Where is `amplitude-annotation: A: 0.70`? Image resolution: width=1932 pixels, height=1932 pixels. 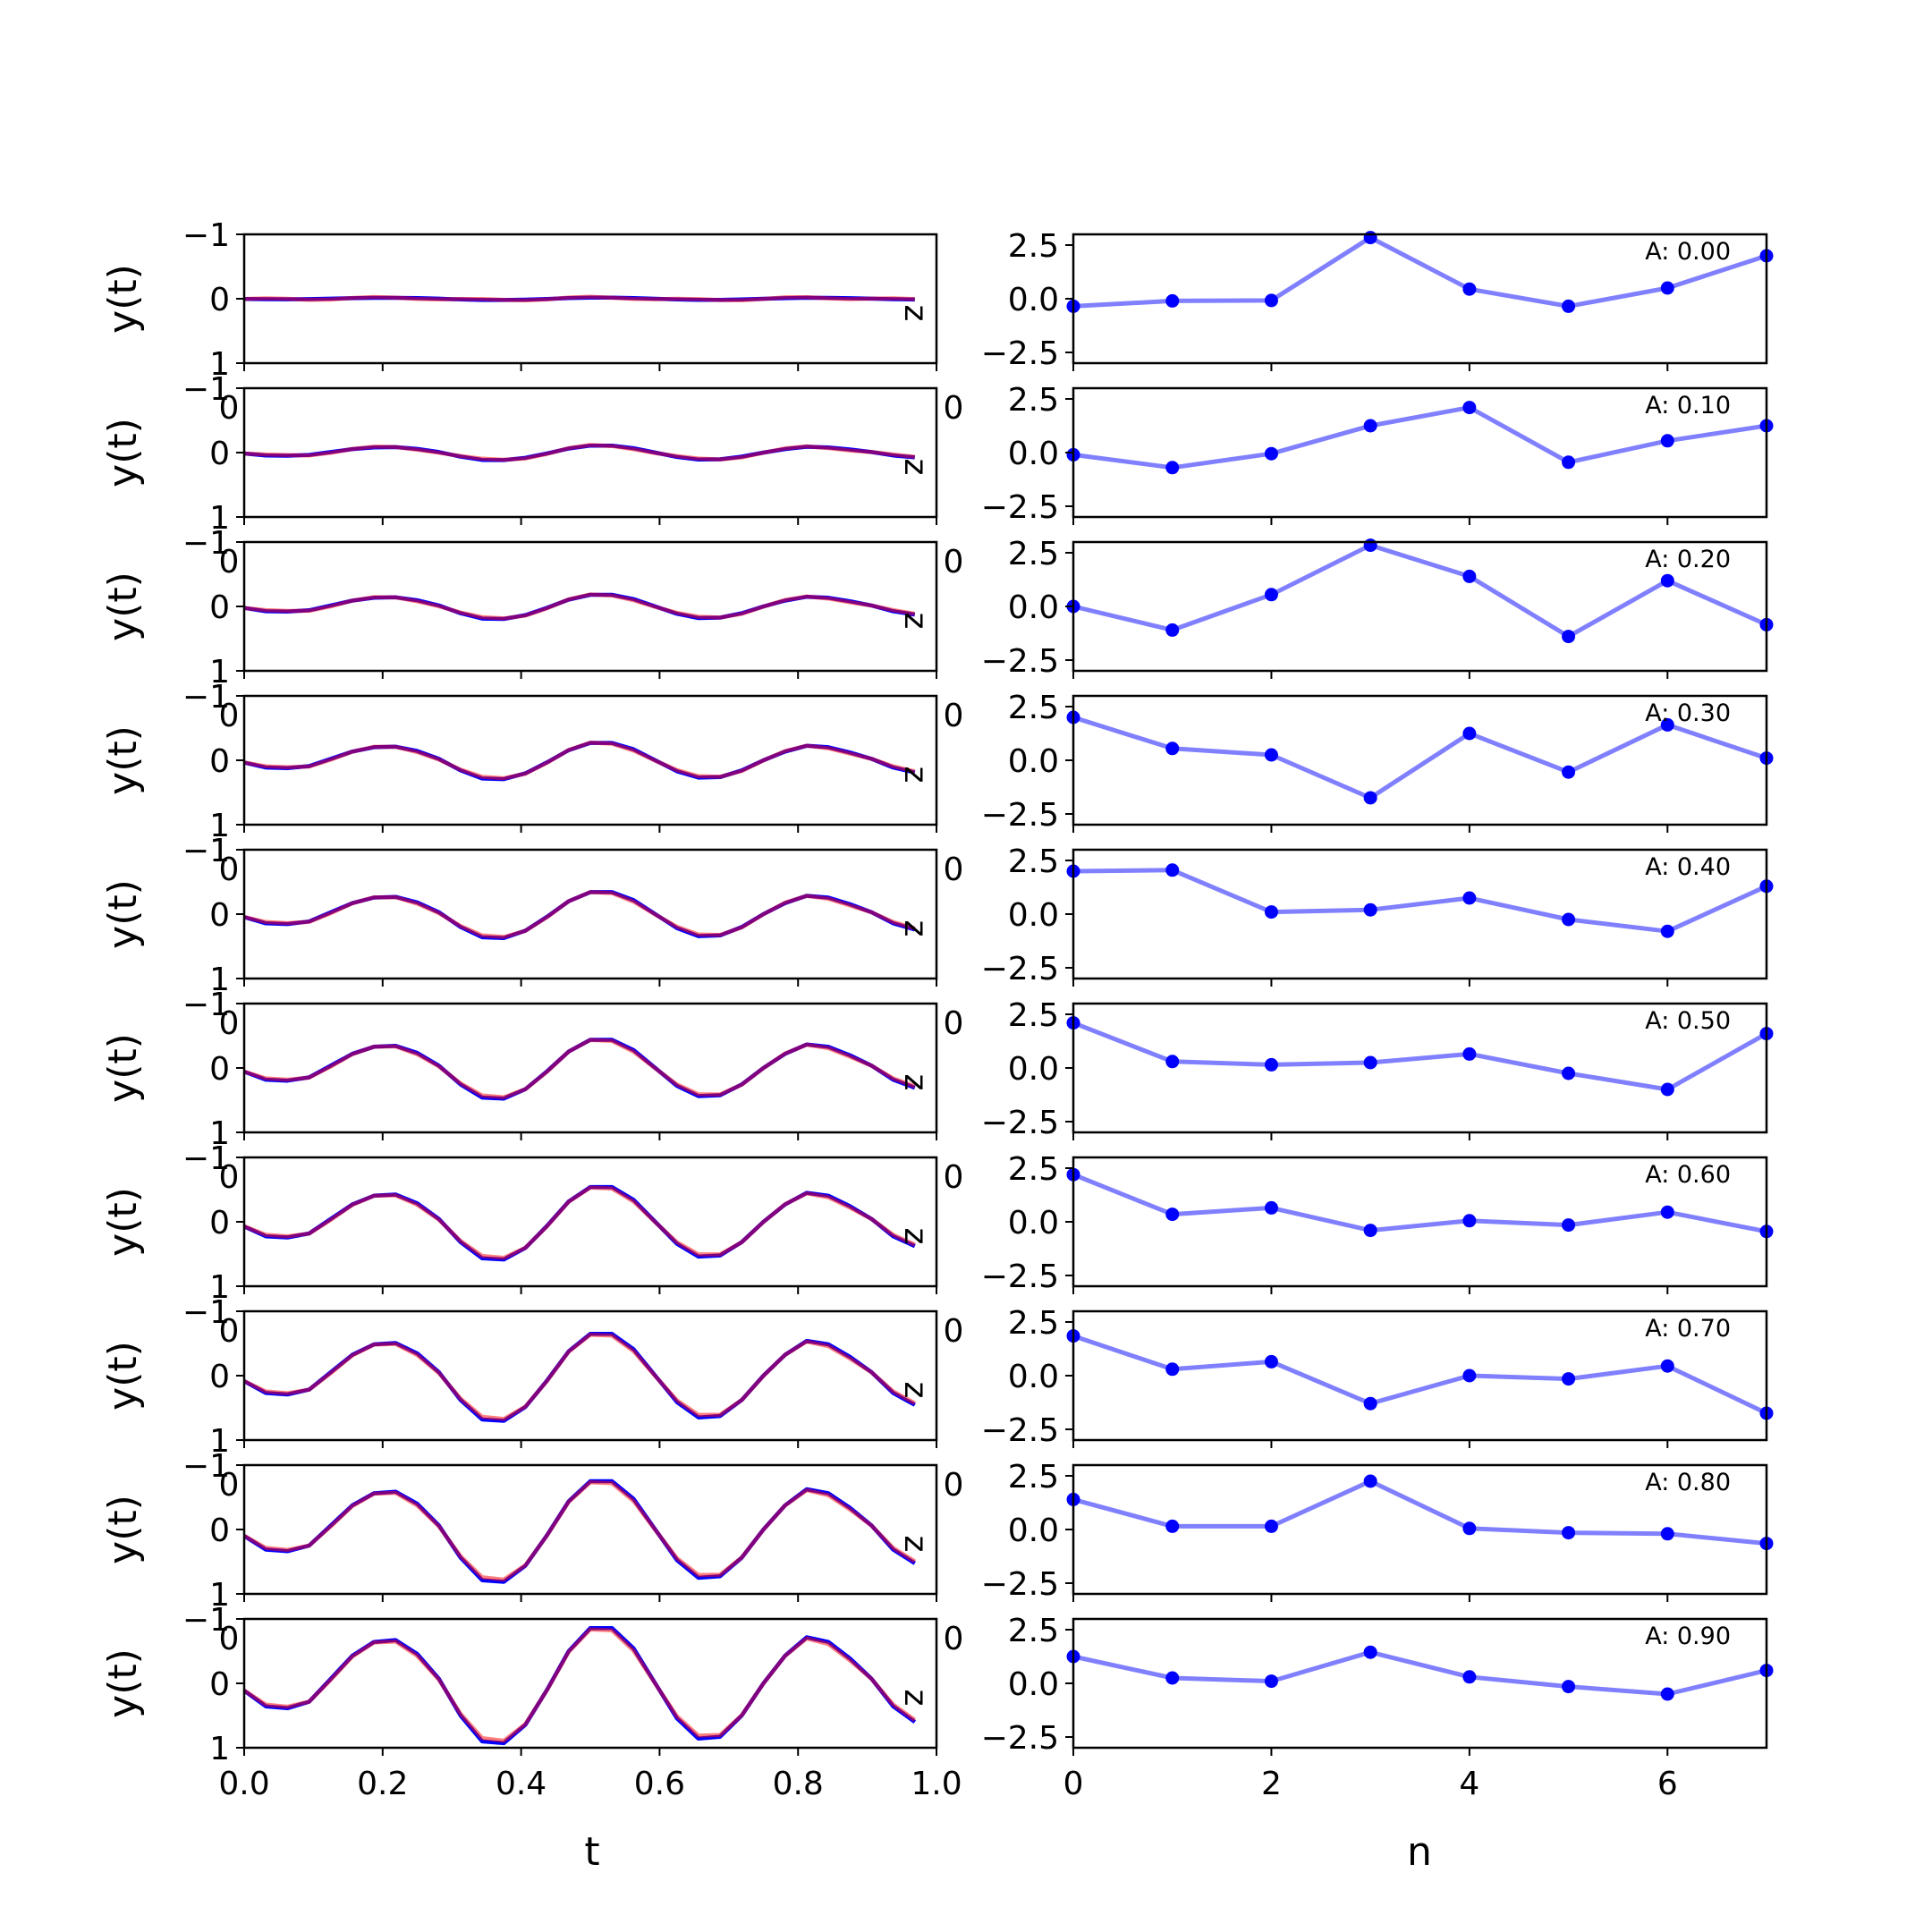 amplitude-annotation: A: 0.70 is located at coordinates (1688, 1329).